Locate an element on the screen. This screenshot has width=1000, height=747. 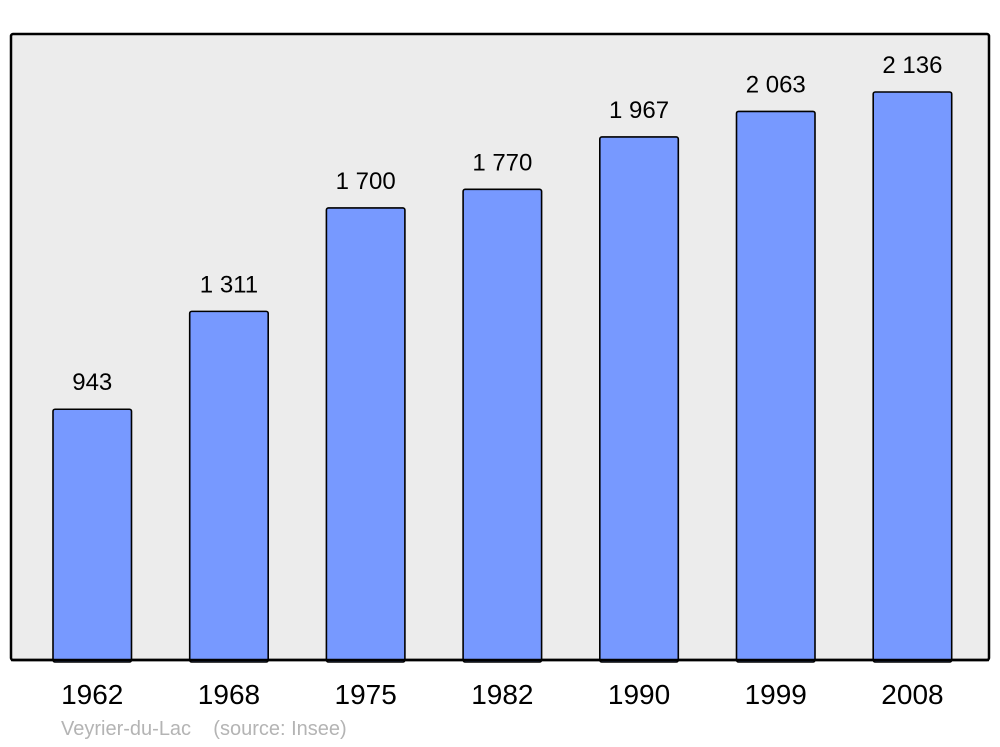
data-label-2008: 2 136 is located at coordinates (912, 65).